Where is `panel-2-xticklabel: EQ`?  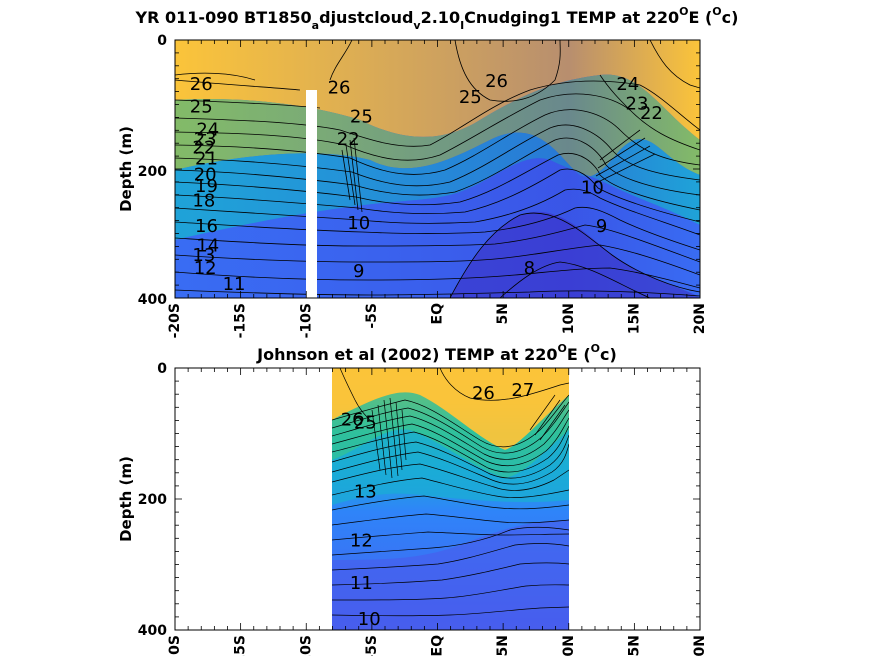 panel-2-xticklabel: EQ is located at coordinates (438, 645).